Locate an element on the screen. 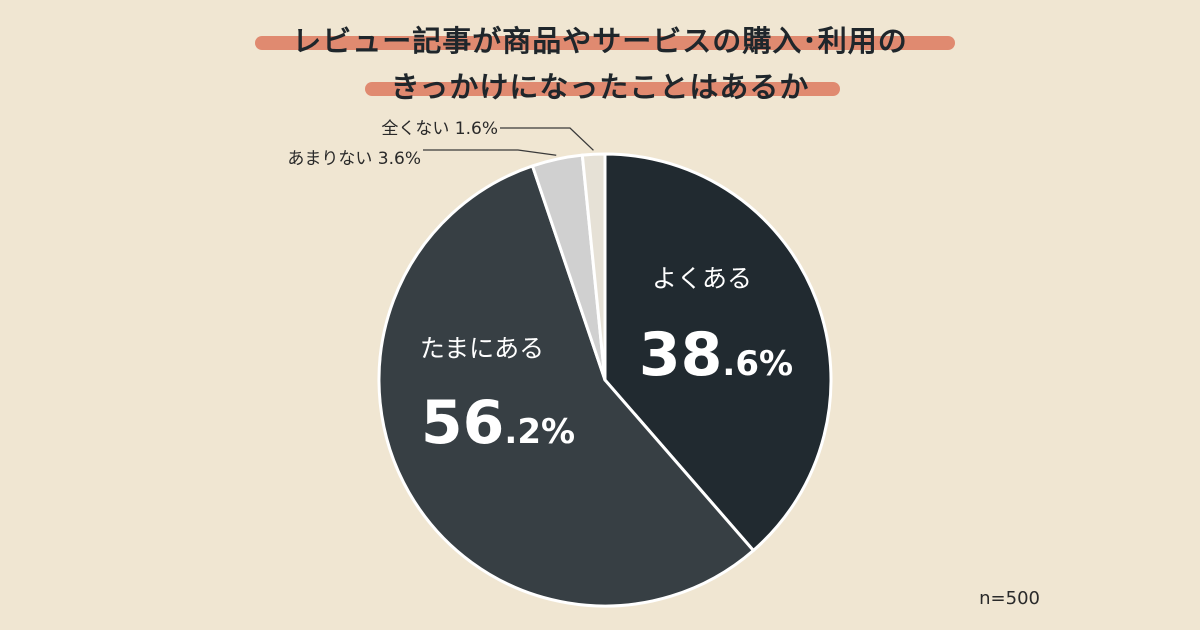 The width and height of the screenshot is (1200, 630). chart-title-line-1: レビュー記事が商品やサービスの購入･利用の is located at coordinates (600, 39).